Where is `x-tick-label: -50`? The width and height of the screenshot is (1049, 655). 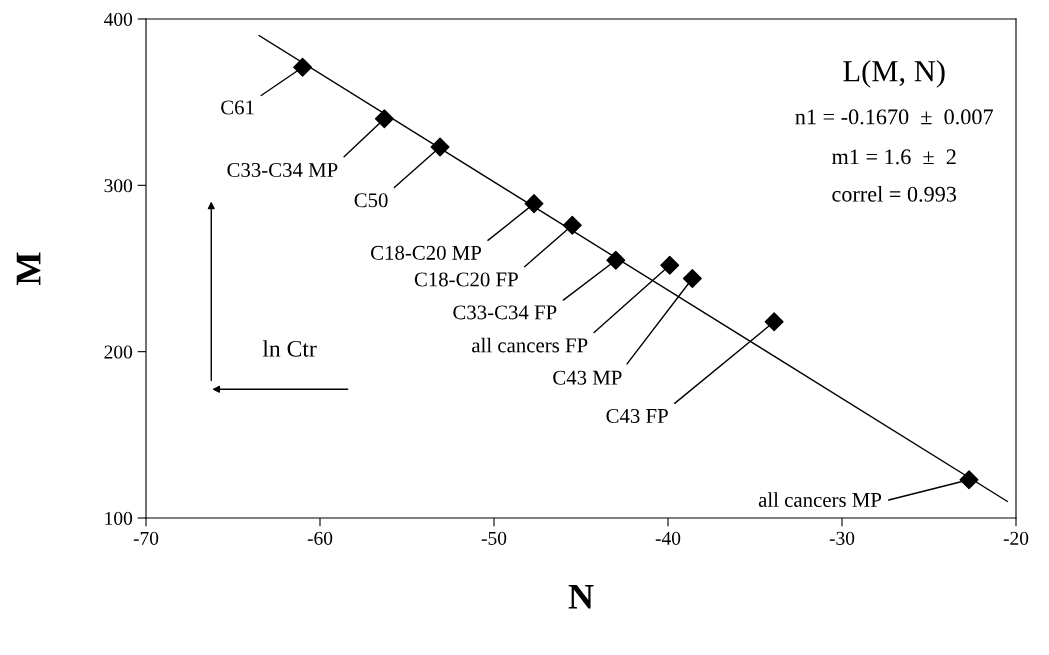
x-tick-label: -50 is located at coordinates (494, 538).